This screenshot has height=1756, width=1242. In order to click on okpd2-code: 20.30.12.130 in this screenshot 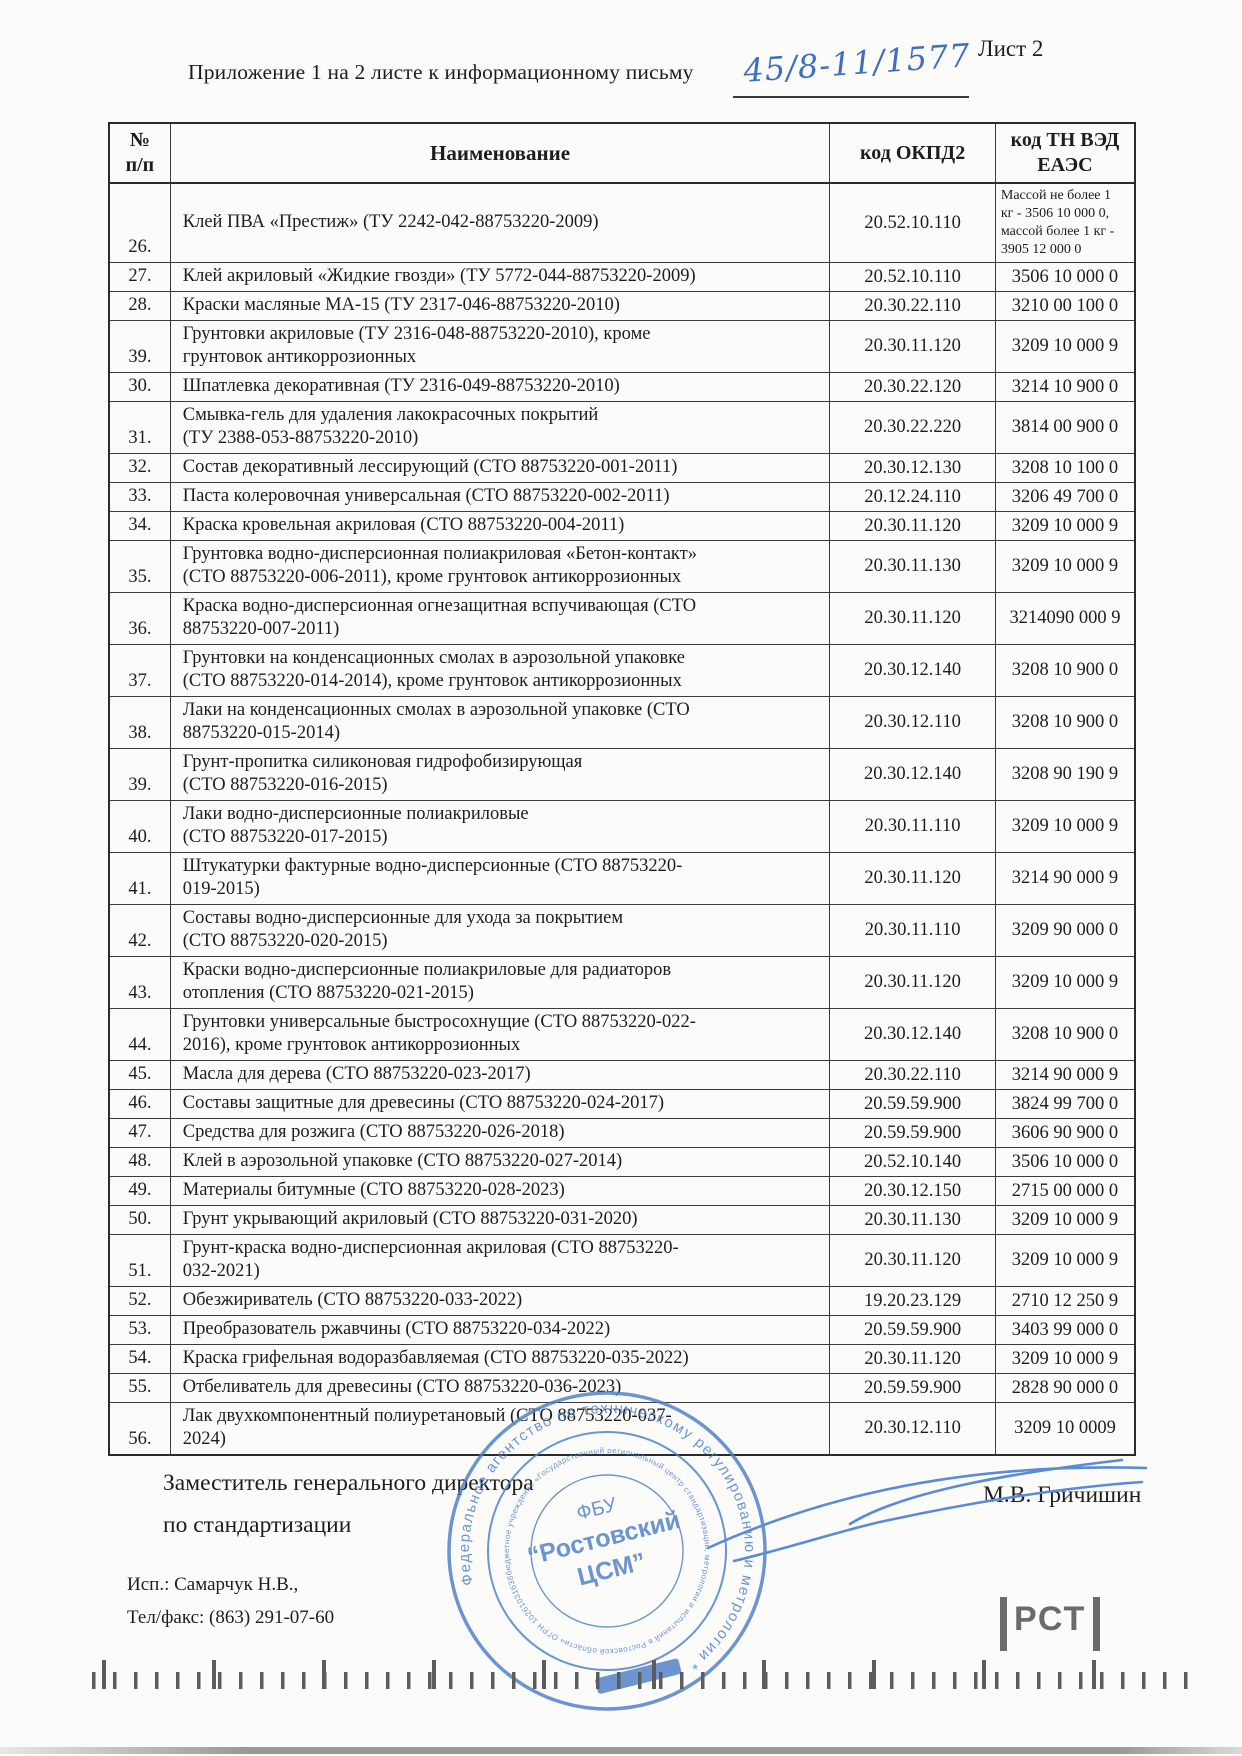, I will do `click(912, 468)`.